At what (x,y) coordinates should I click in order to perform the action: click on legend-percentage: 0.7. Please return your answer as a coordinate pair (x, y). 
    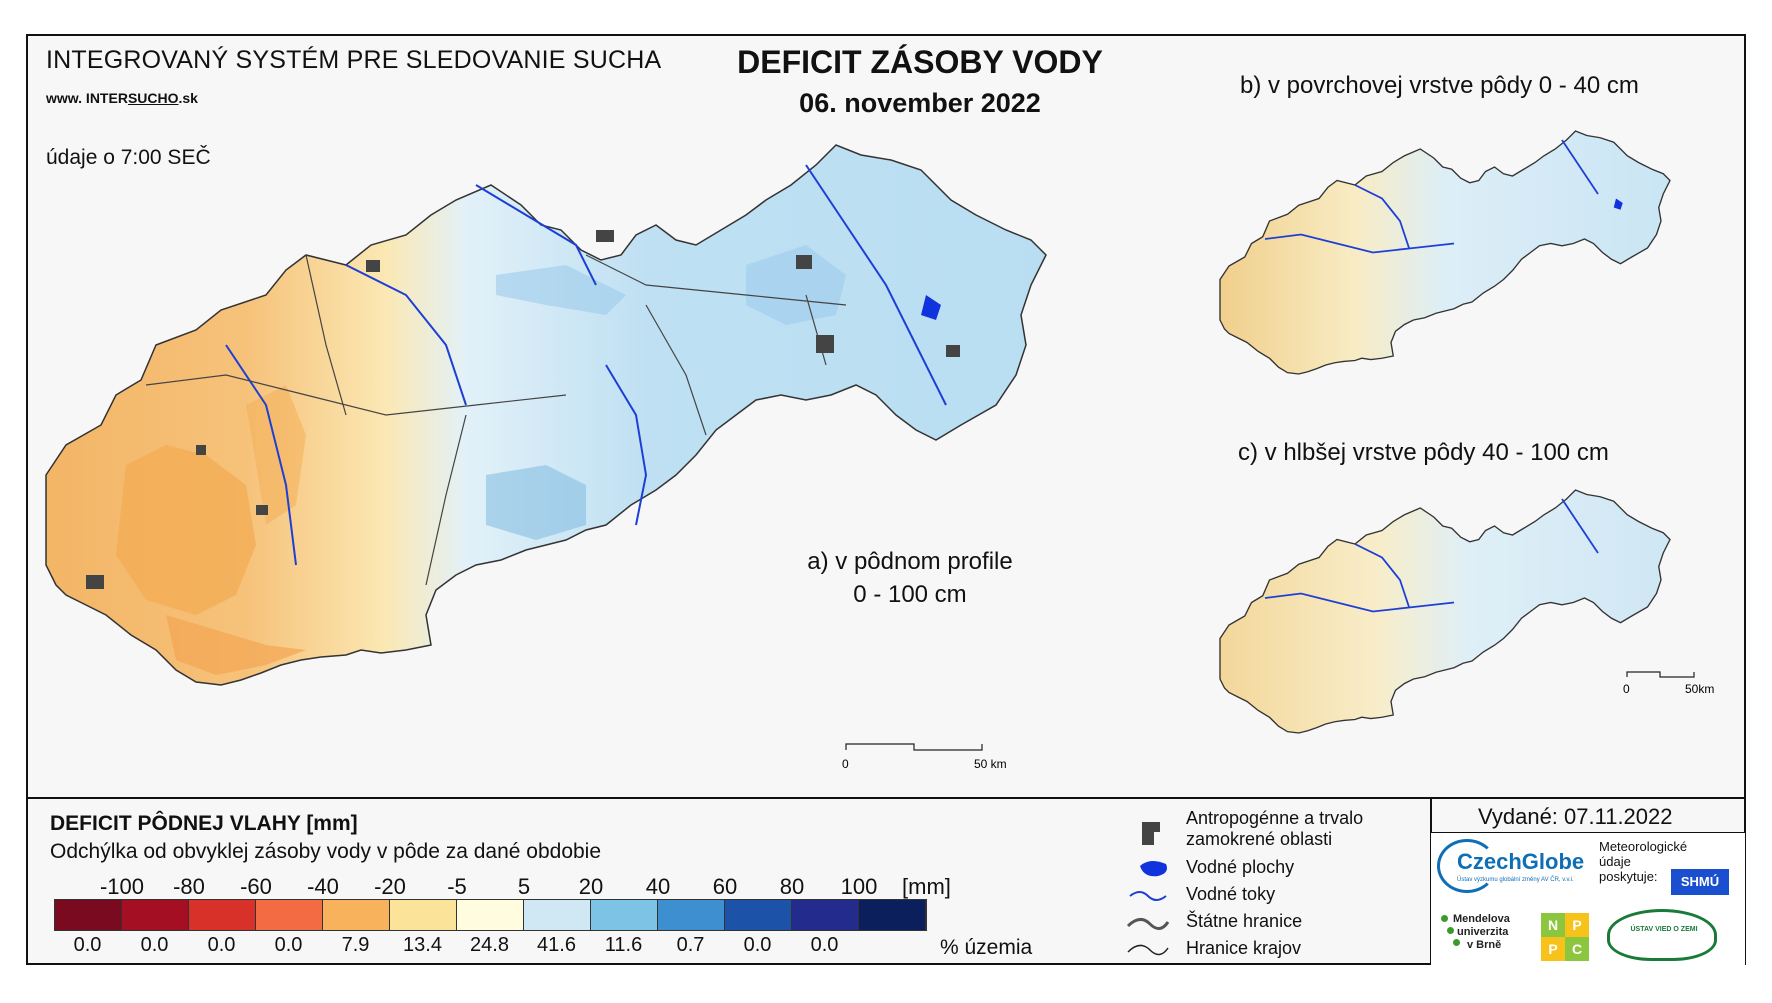
    Looking at the image, I should click on (690, 945).